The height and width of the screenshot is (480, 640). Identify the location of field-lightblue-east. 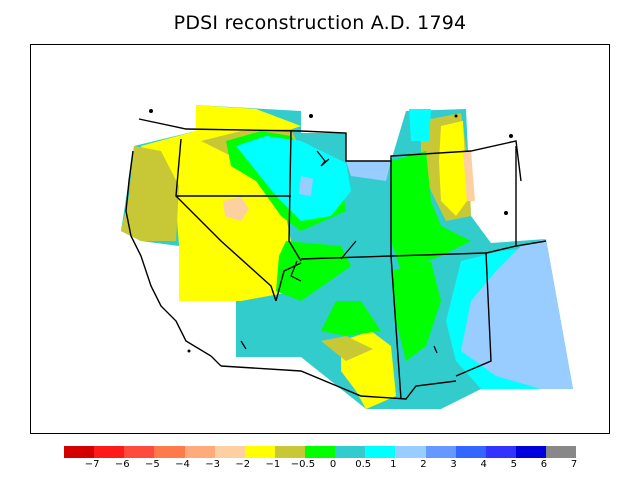
(517, 314).